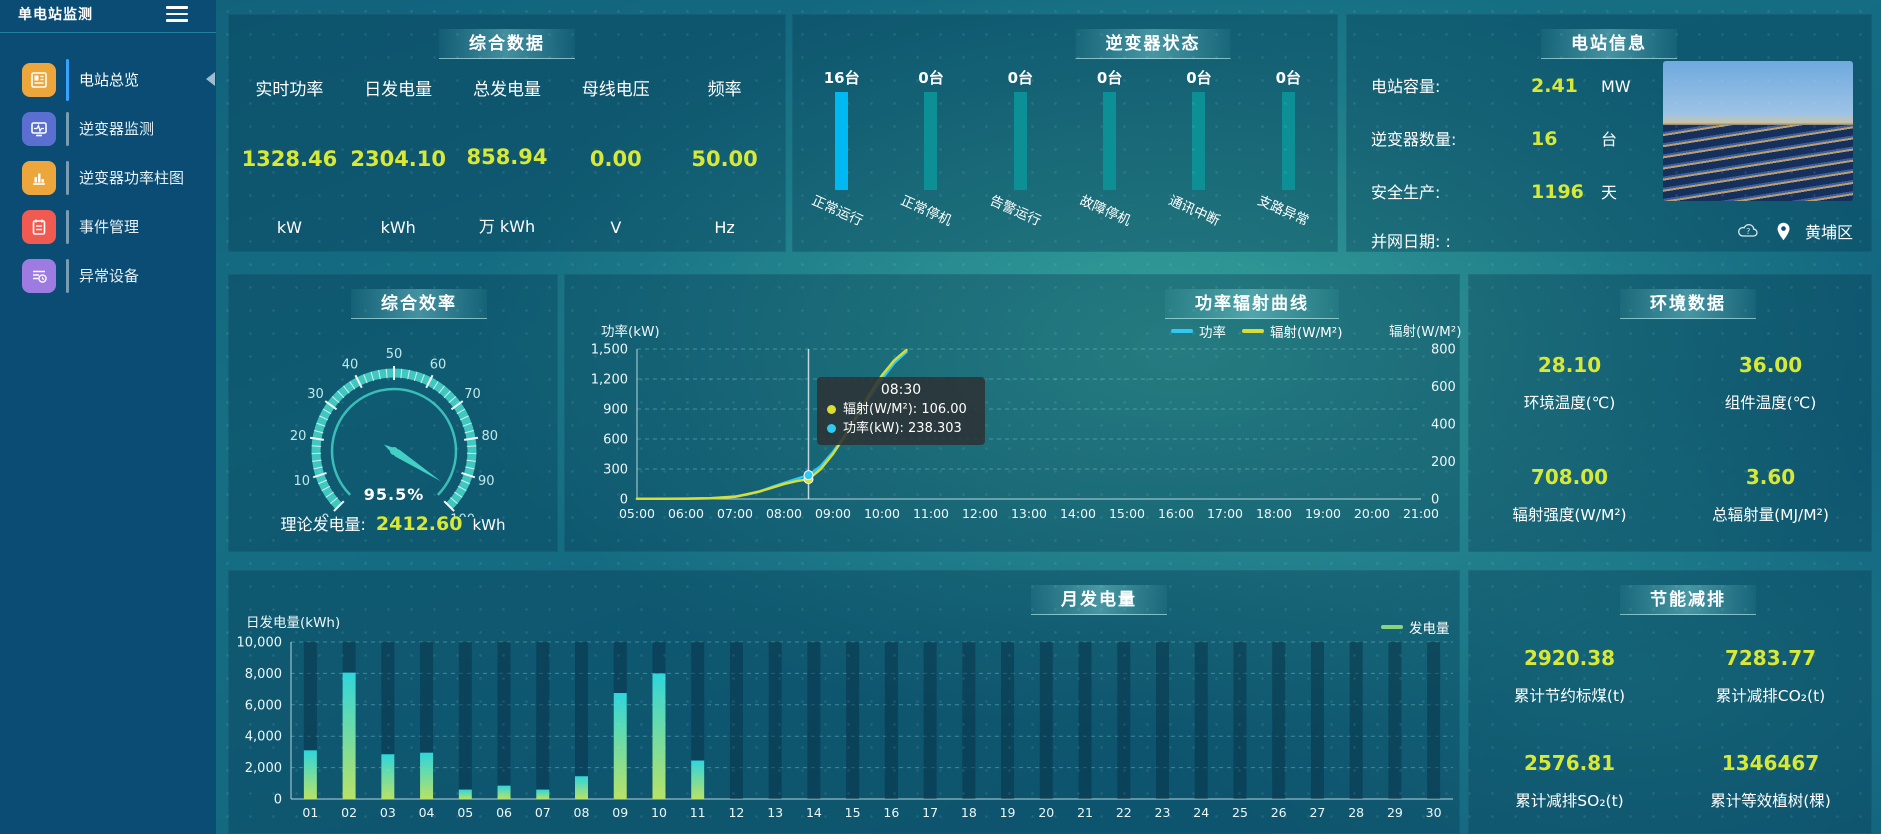 This screenshot has width=1881, height=834. I want to click on sidebar-item-event-management: 事件管理, so click(108, 226).